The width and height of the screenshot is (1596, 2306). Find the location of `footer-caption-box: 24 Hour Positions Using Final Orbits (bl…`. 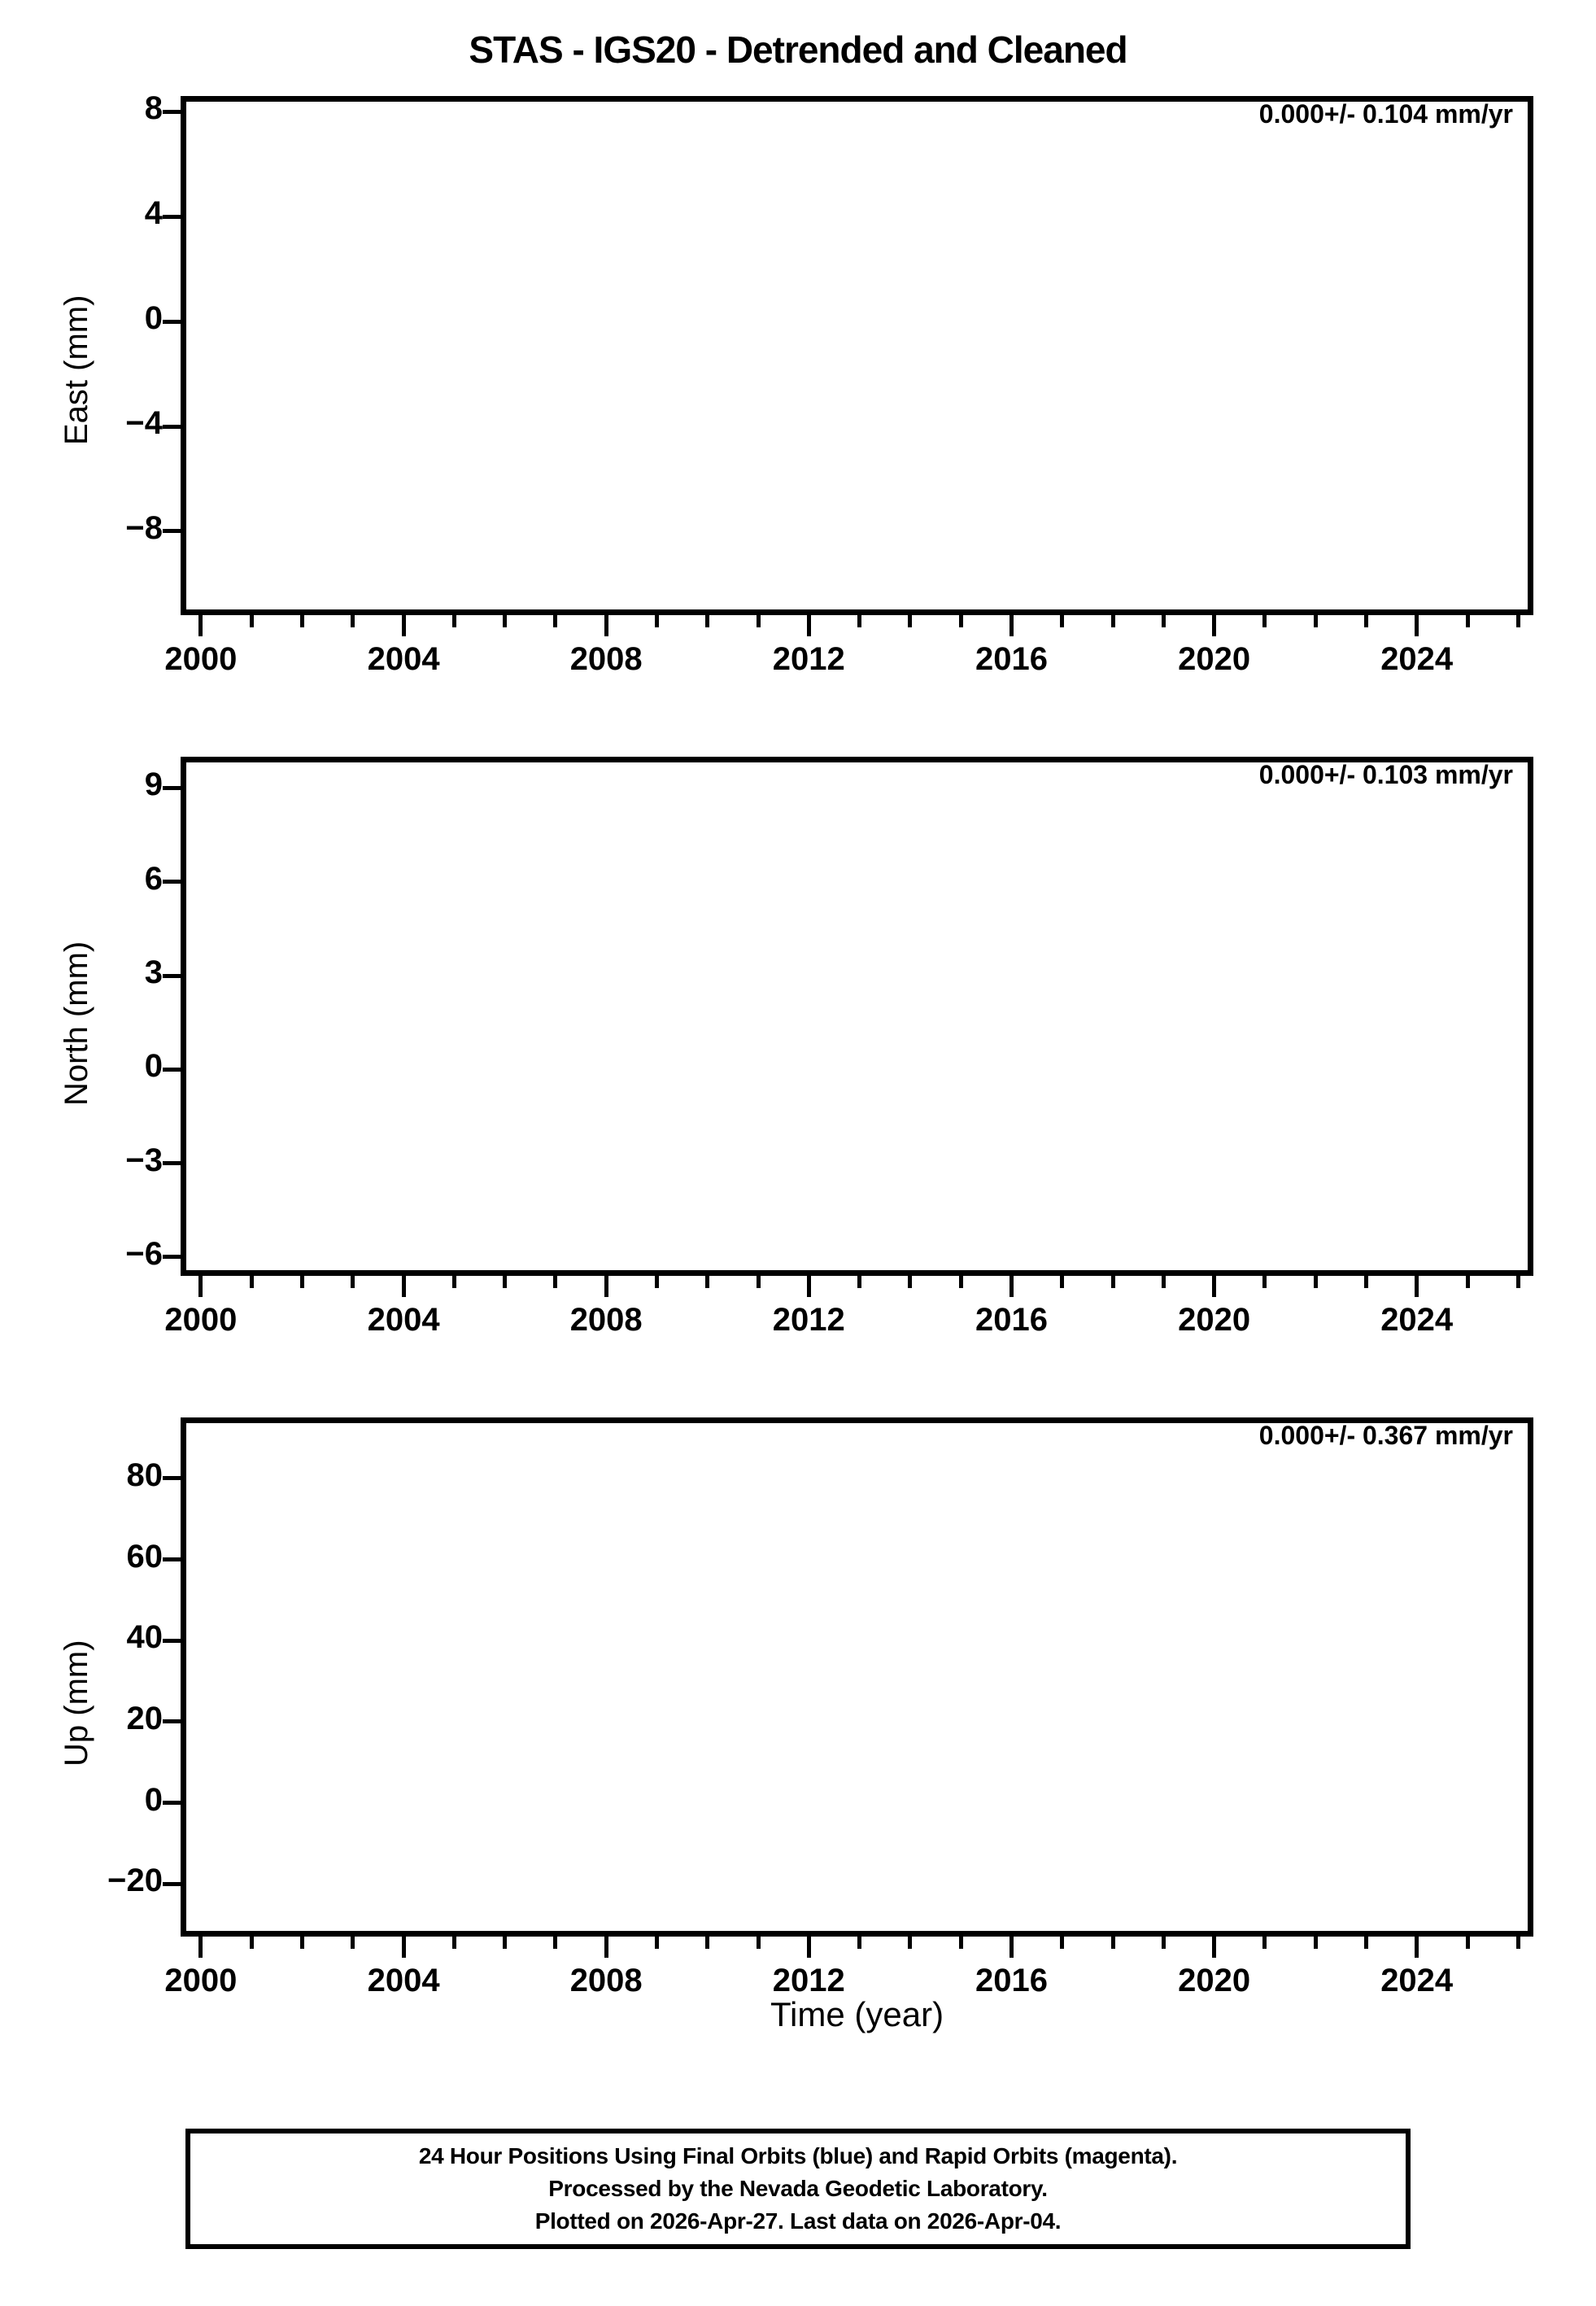

footer-caption-box: 24 Hour Positions Using Final Orbits (bl… is located at coordinates (798, 2189).